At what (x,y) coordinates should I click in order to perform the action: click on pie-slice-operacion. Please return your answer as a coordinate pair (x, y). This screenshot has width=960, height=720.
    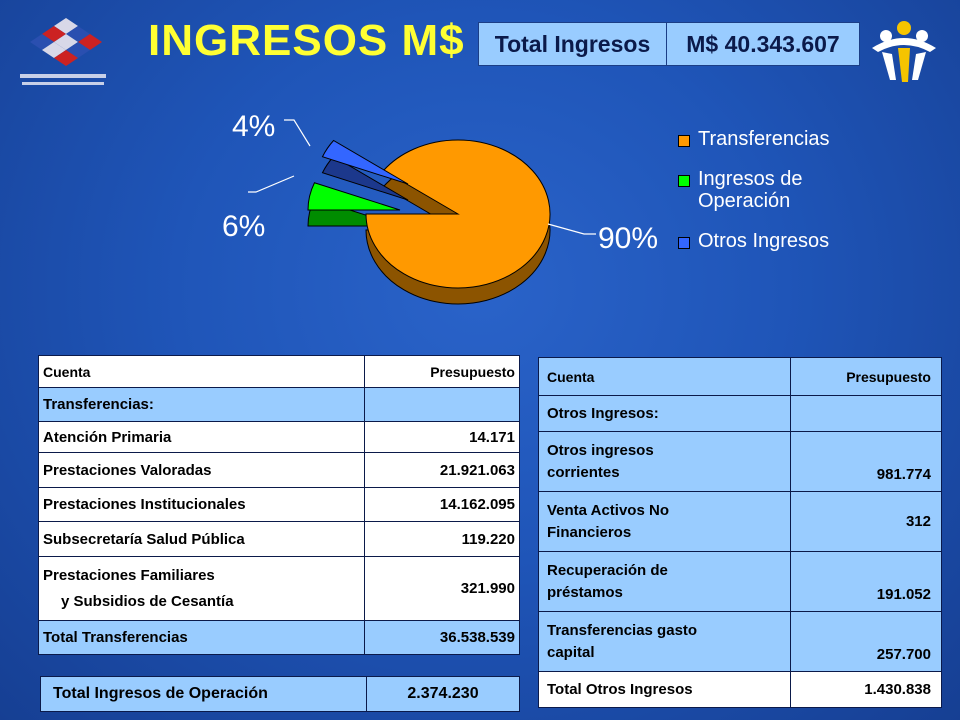
    Looking at the image, I should click on (354, 196).